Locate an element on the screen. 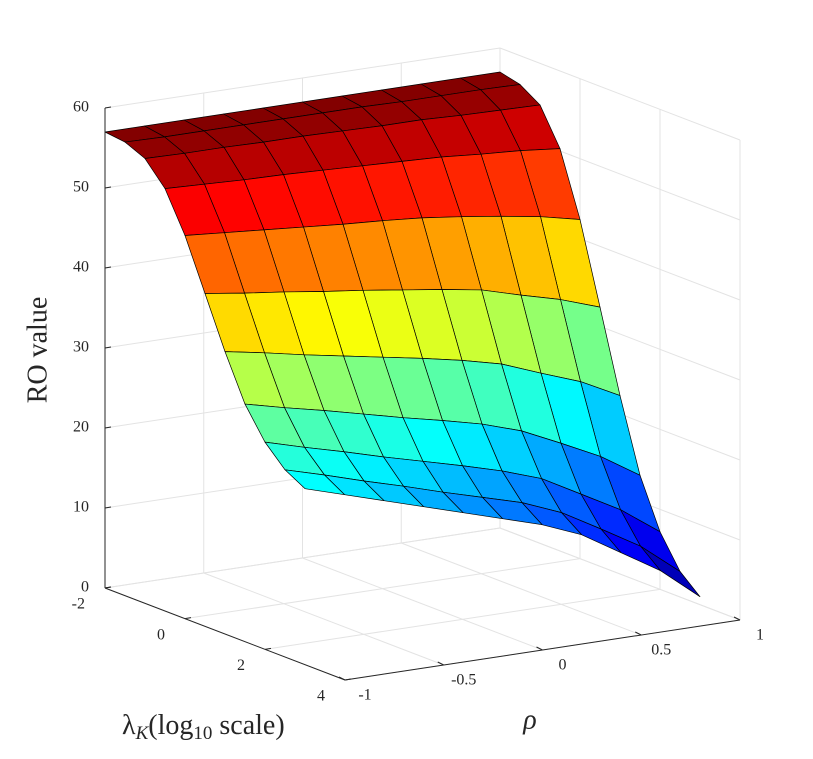 The height and width of the screenshot is (759, 813). x-label-part: (log is located at coordinates (170, 725).